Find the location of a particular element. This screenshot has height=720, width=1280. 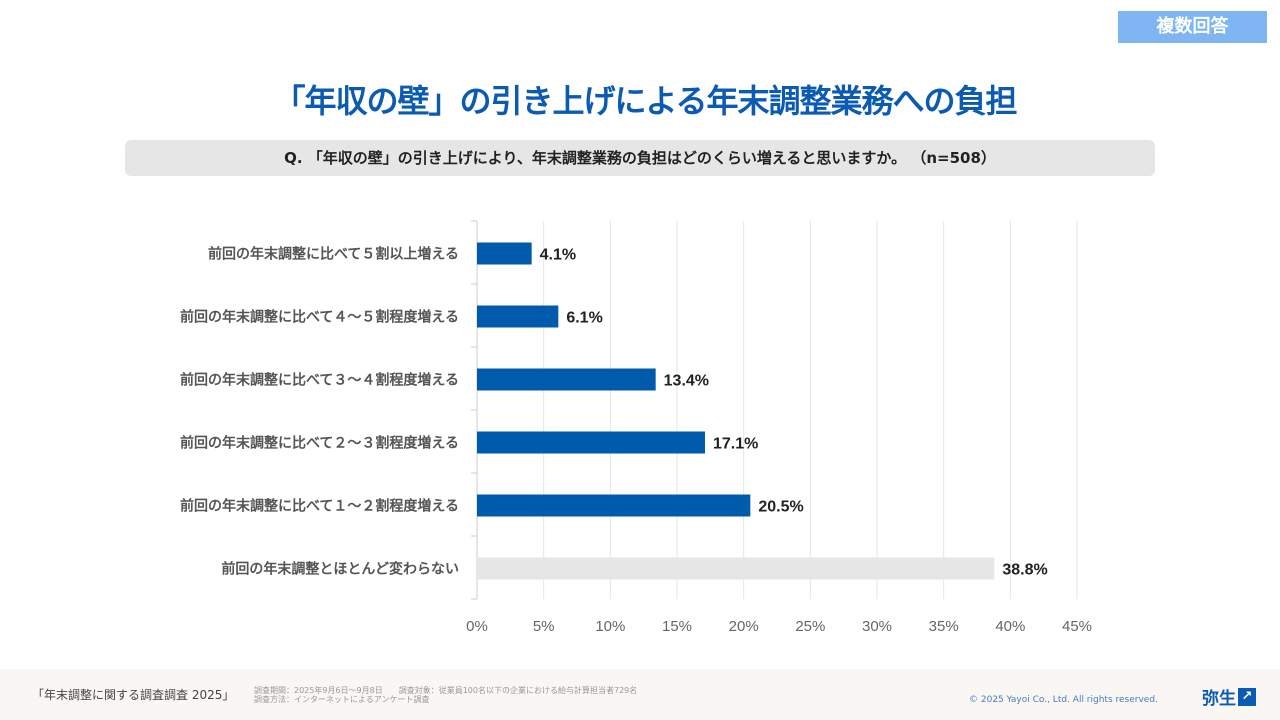

data-label: 38.8% is located at coordinates (1024, 570).